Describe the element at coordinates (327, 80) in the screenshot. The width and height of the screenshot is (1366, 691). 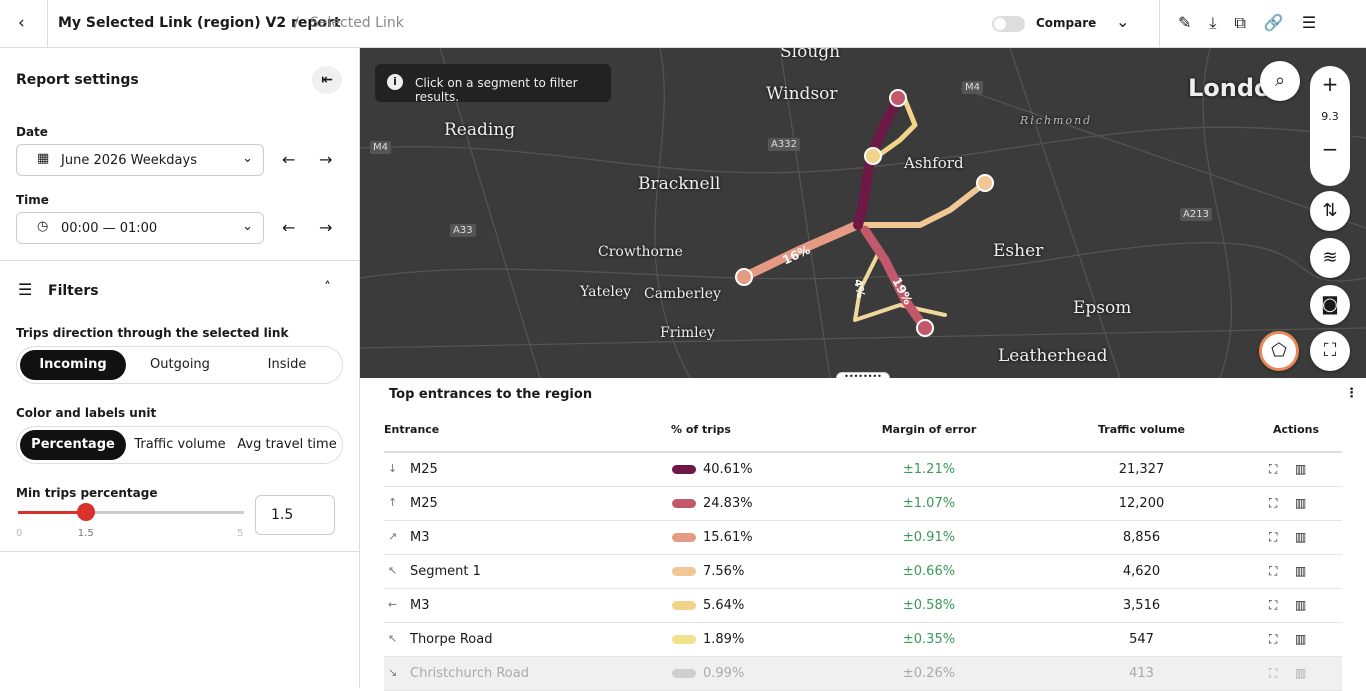
I see `collapse-button: ⇤` at that location.